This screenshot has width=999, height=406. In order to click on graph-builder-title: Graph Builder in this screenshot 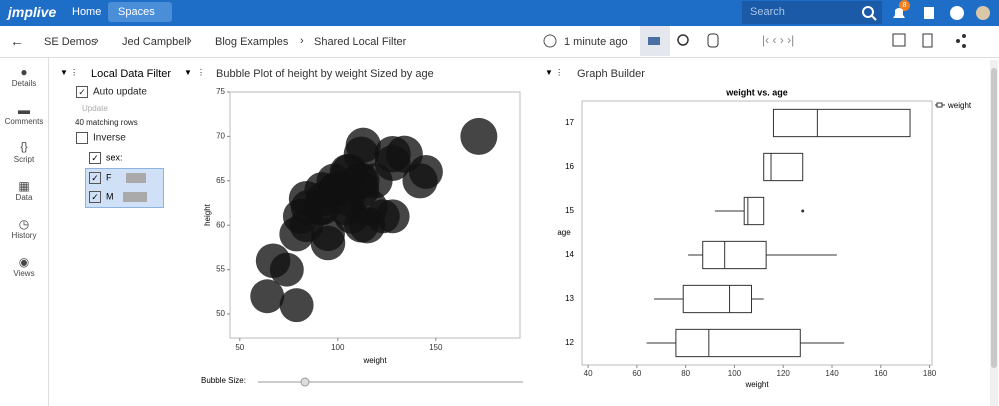, I will do `click(611, 74)`.